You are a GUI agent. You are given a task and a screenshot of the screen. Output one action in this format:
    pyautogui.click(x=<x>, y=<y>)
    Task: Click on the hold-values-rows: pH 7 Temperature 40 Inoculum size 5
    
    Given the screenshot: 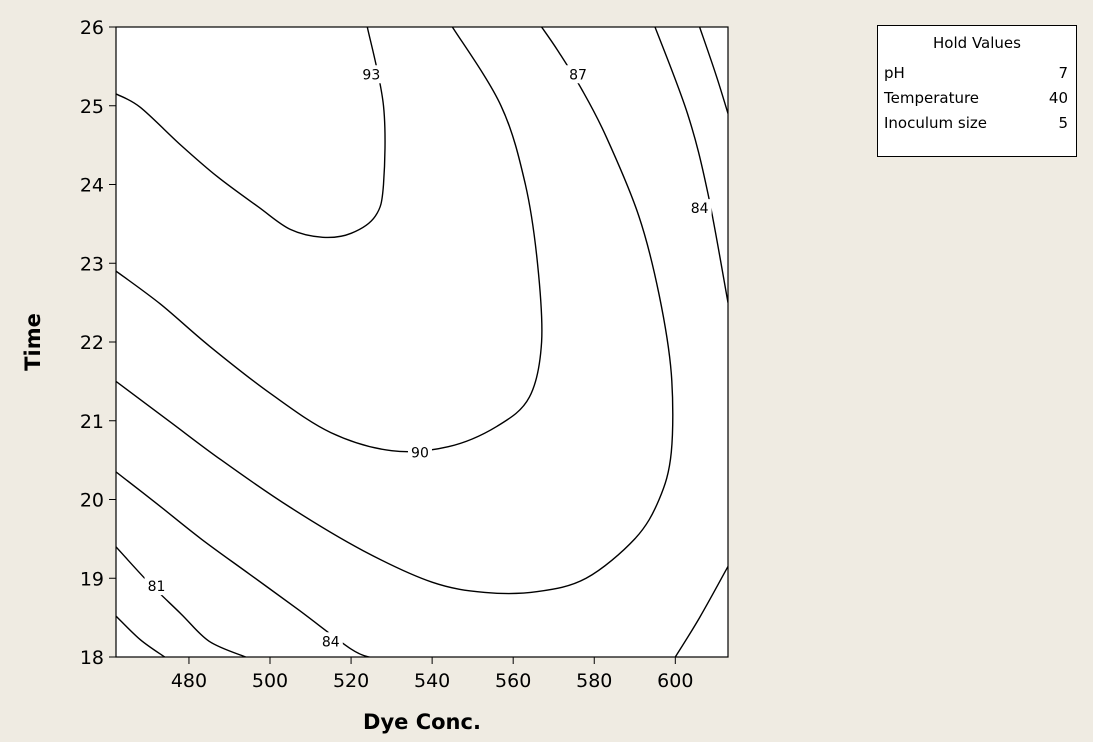 What is the action you would take?
    pyautogui.click(x=977, y=97)
    